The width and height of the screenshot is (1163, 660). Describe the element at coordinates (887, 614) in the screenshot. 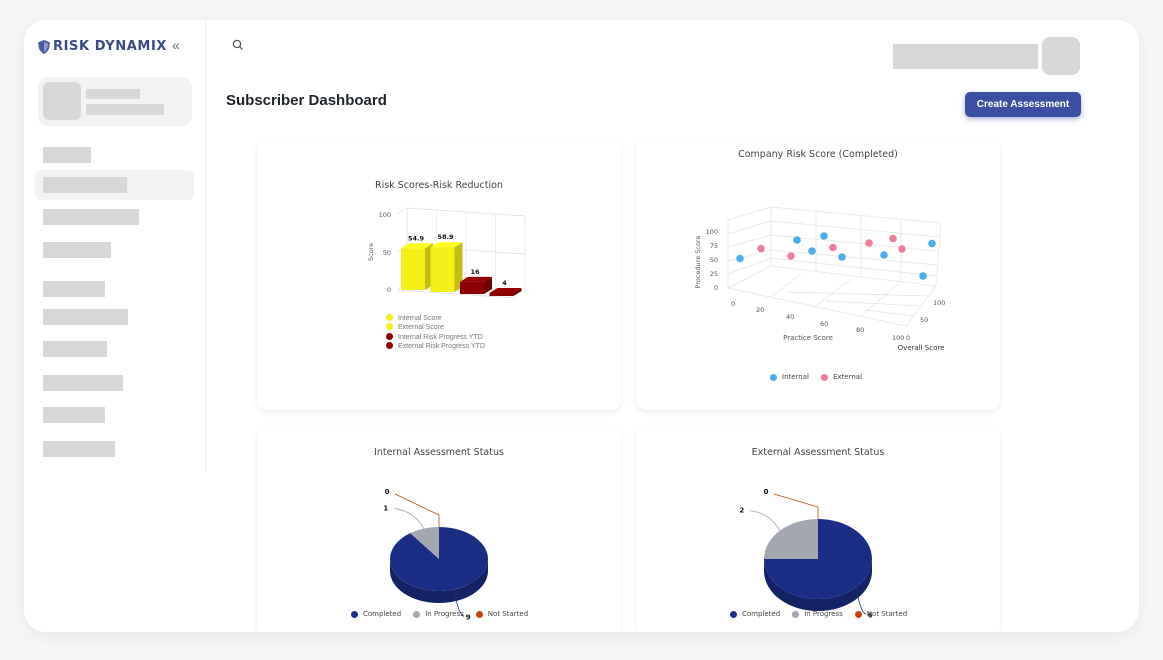

I see `legend-label: Not Started` at that location.